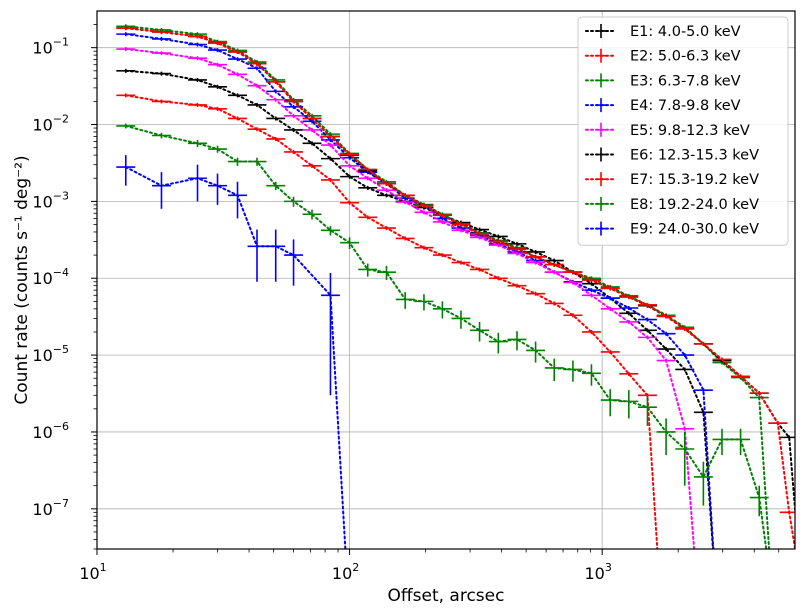  Describe the element at coordinates (694, 180) in the screenshot. I see `legend-label: E7: 15.3-19.2 keV` at that location.